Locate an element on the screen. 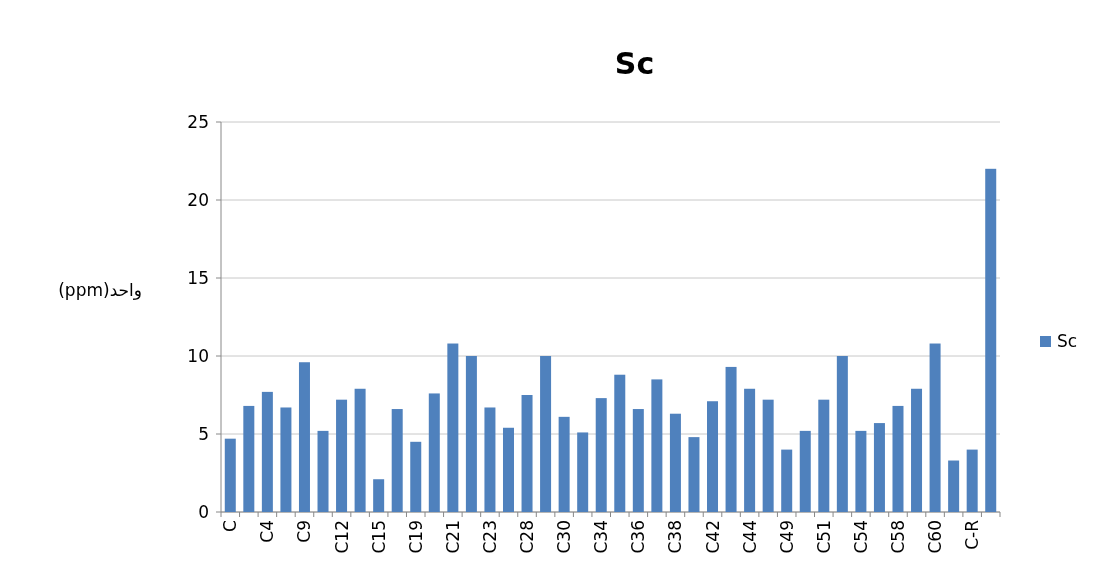 This screenshot has width=1106, height=586. x-tick-label: C42 is located at coordinates (712, 537).